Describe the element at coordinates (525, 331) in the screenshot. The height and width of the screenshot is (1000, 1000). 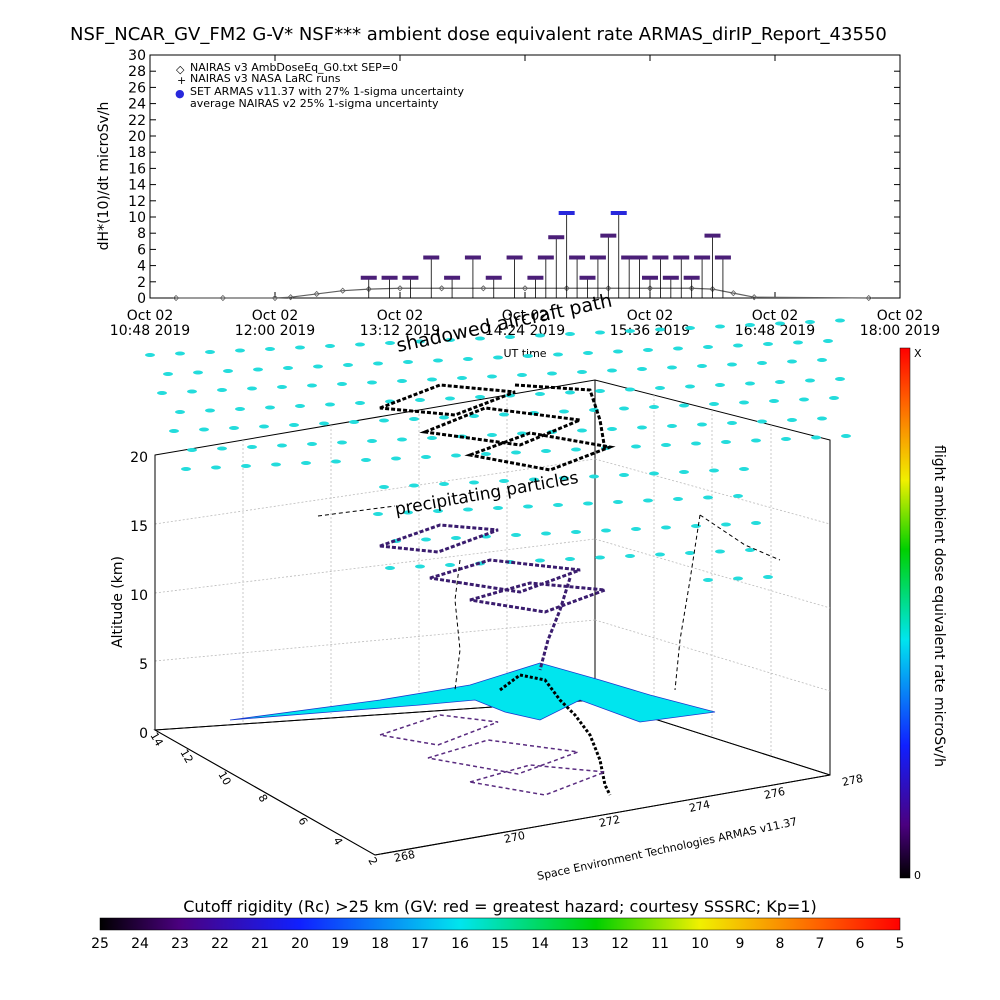
I see `x-tick-label: 14:24 2019` at that location.